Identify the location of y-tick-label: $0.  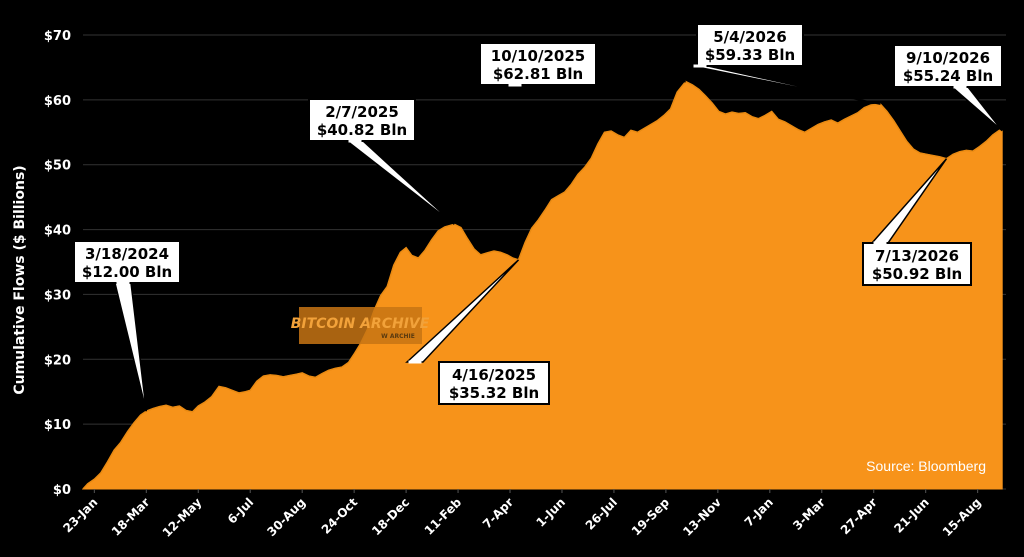
(62, 490).